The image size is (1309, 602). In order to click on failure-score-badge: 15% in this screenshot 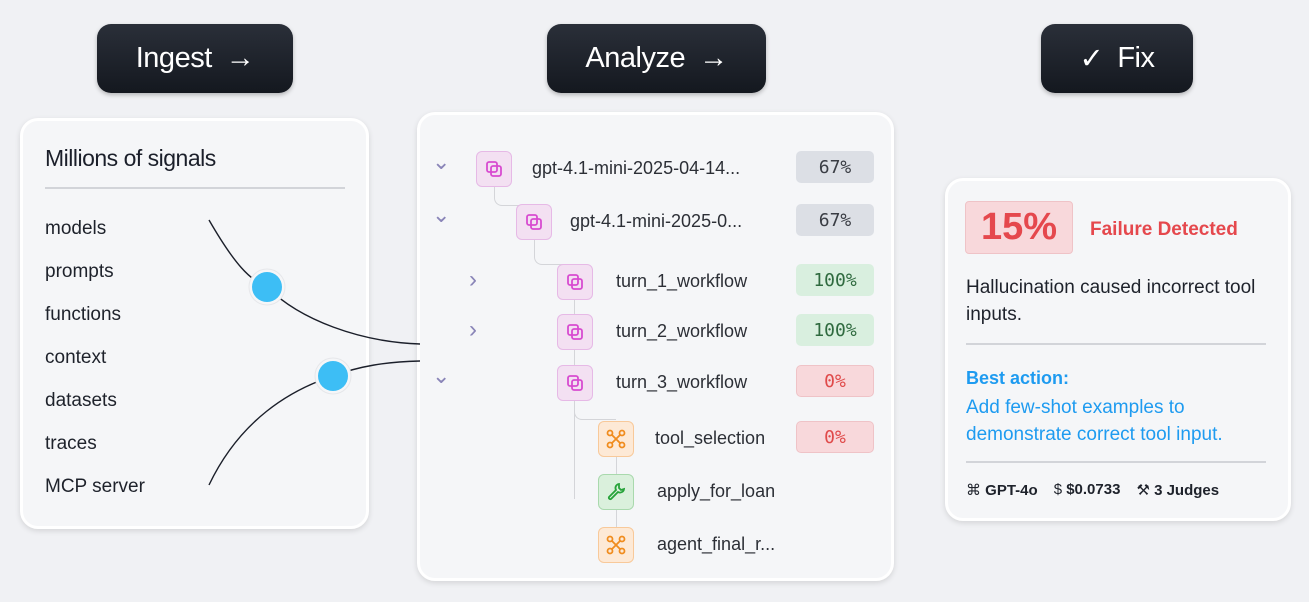, I will do `click(1019, 227)`.